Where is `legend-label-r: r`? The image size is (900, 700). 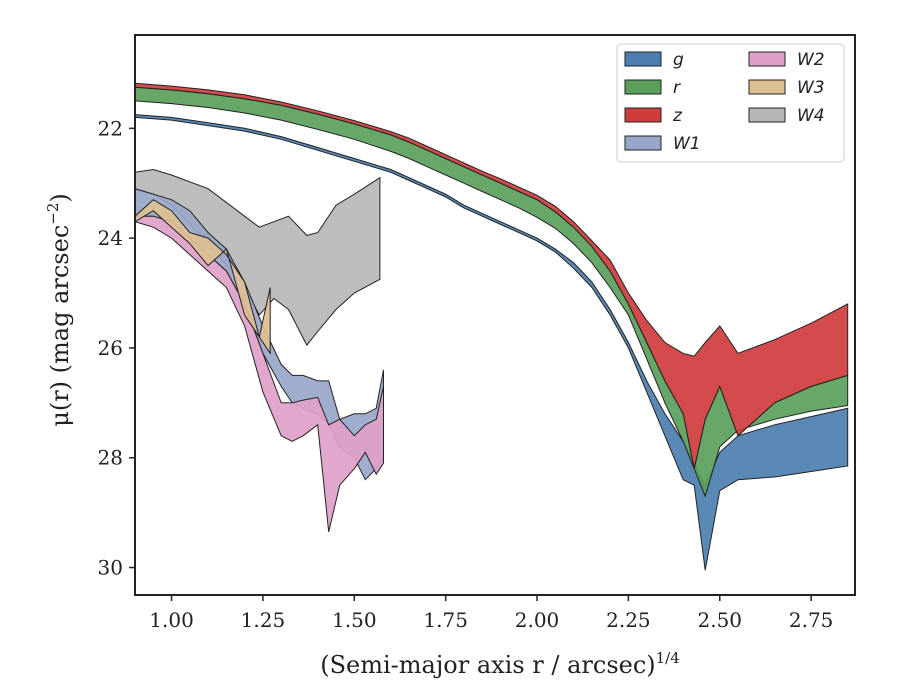
legend-label-r: r is located at coordinates (677, 88).